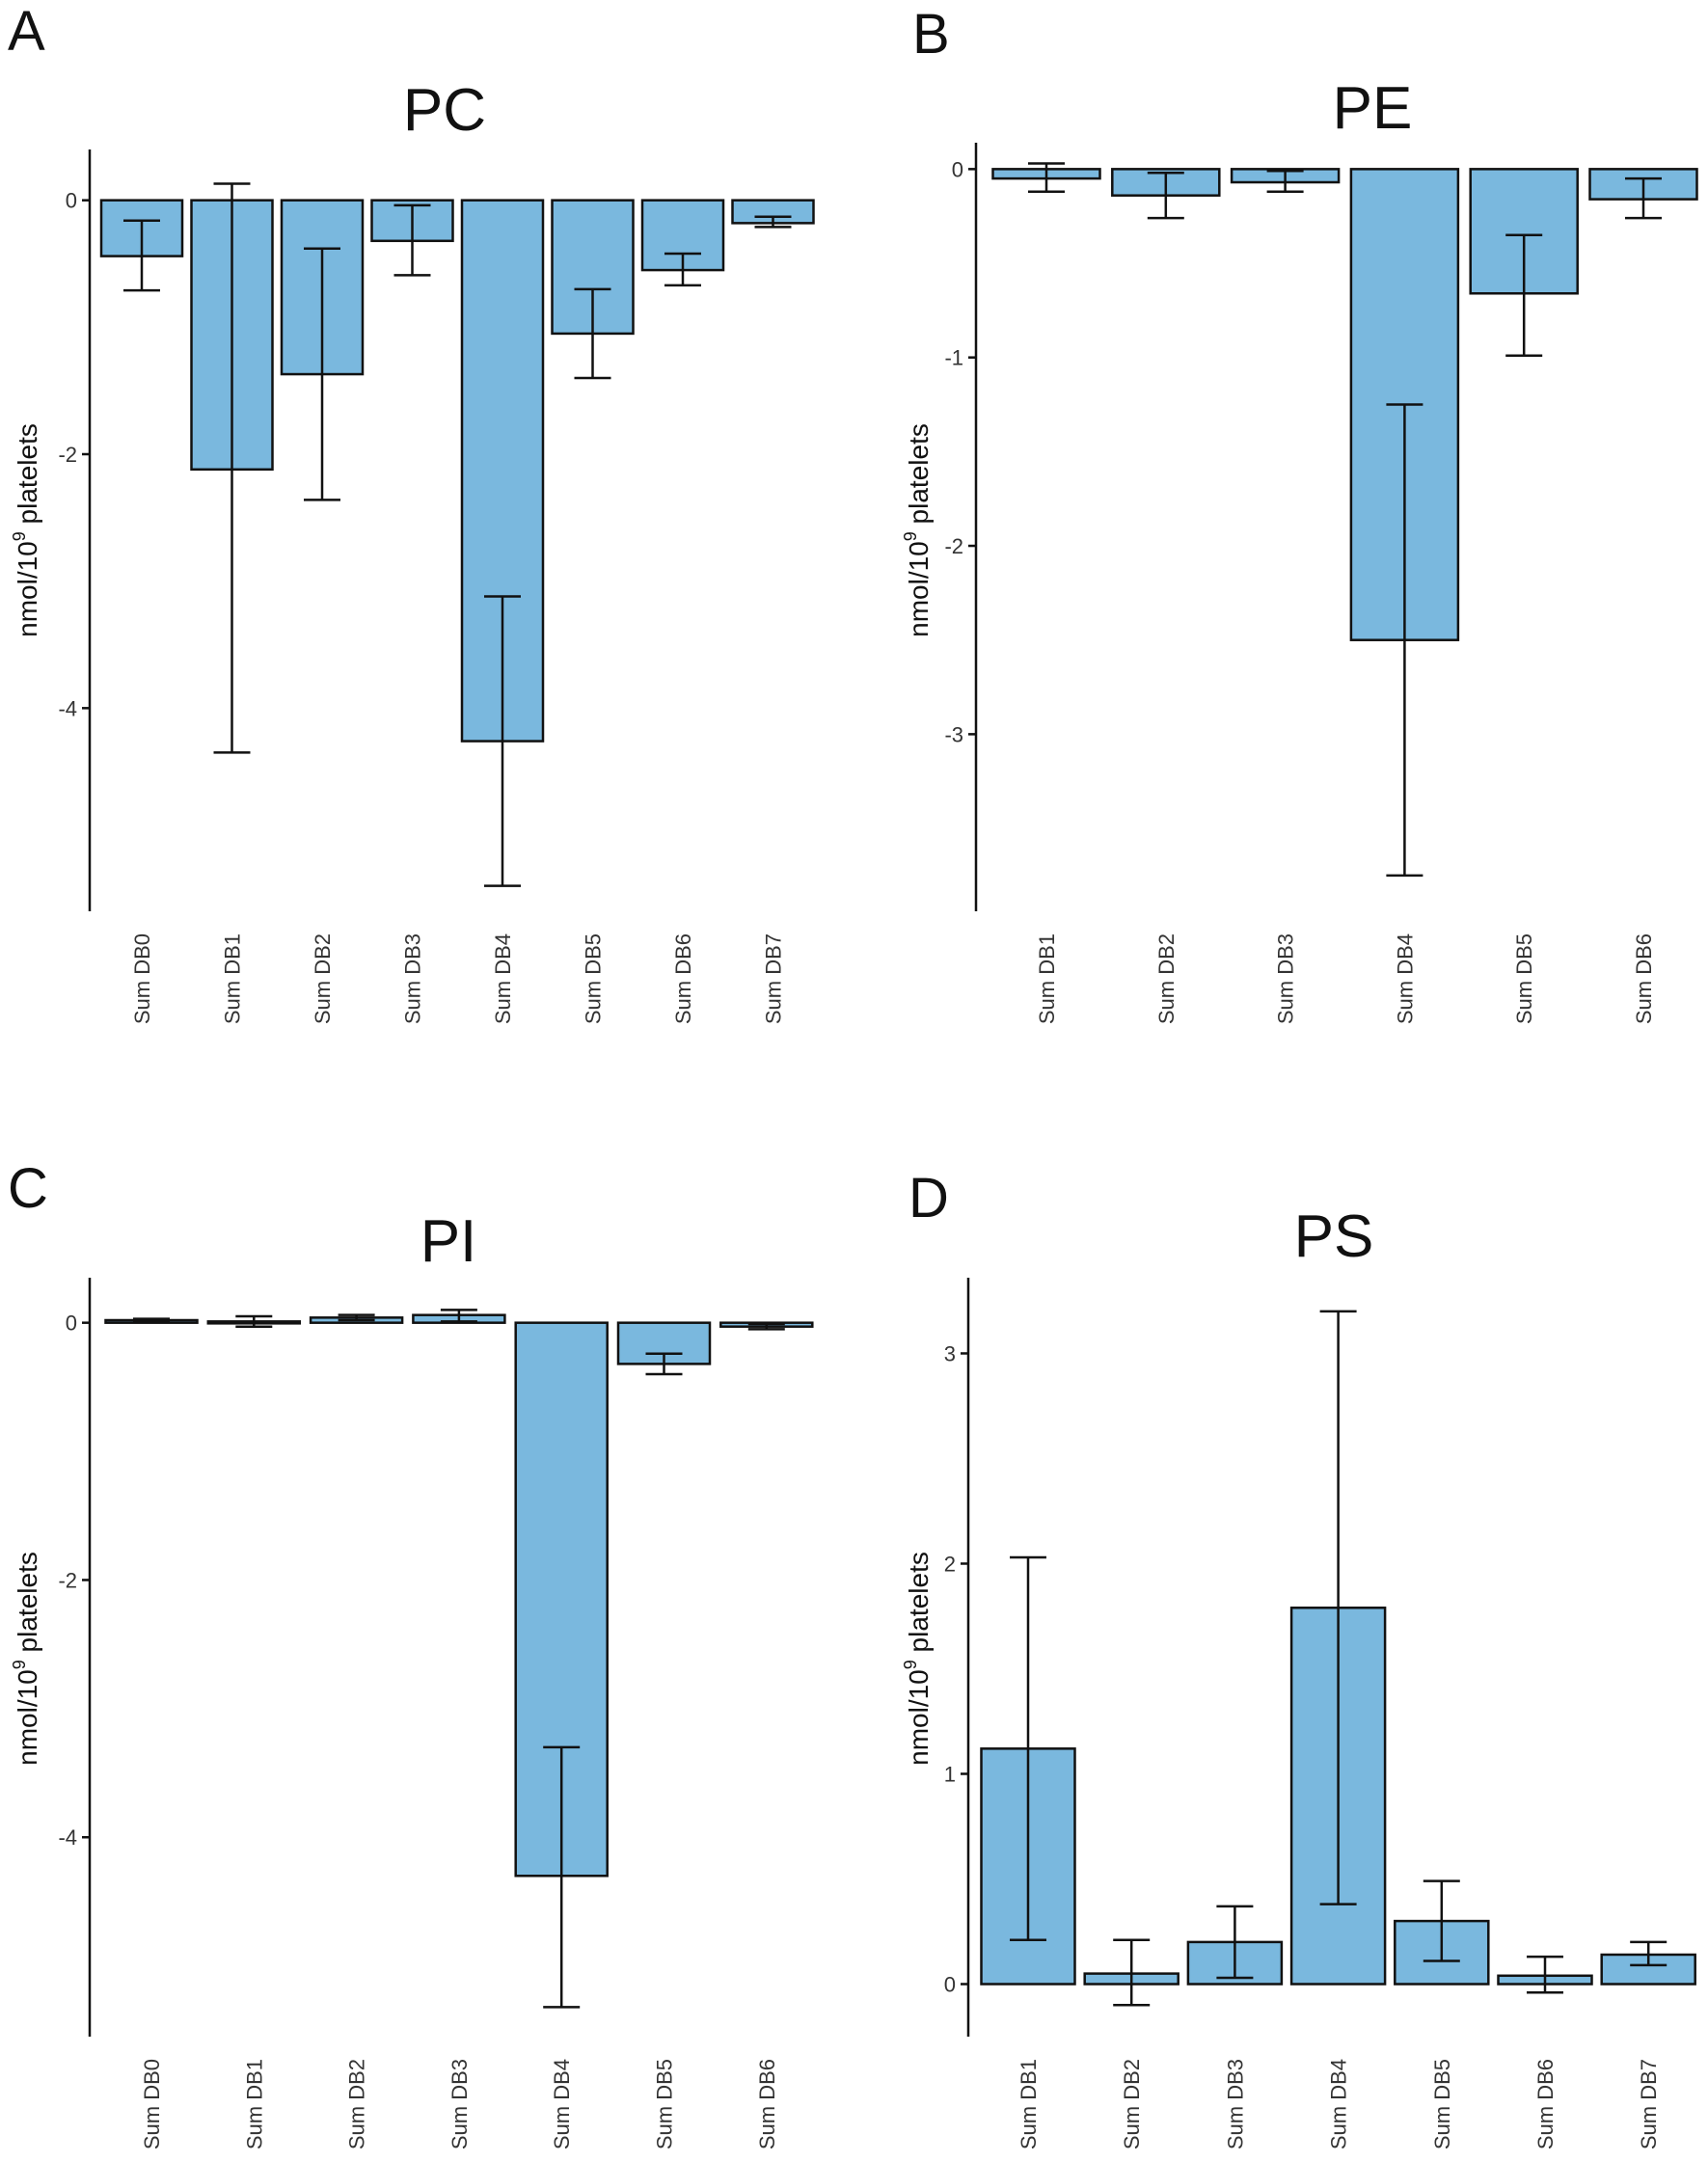 Image resolution: width=1708 pixels, height=2162 pixels. What do you see at coordinates (26, 31) in the screenshot?
I see `panel-letter-pc: A` at bounding box center [26, 31].